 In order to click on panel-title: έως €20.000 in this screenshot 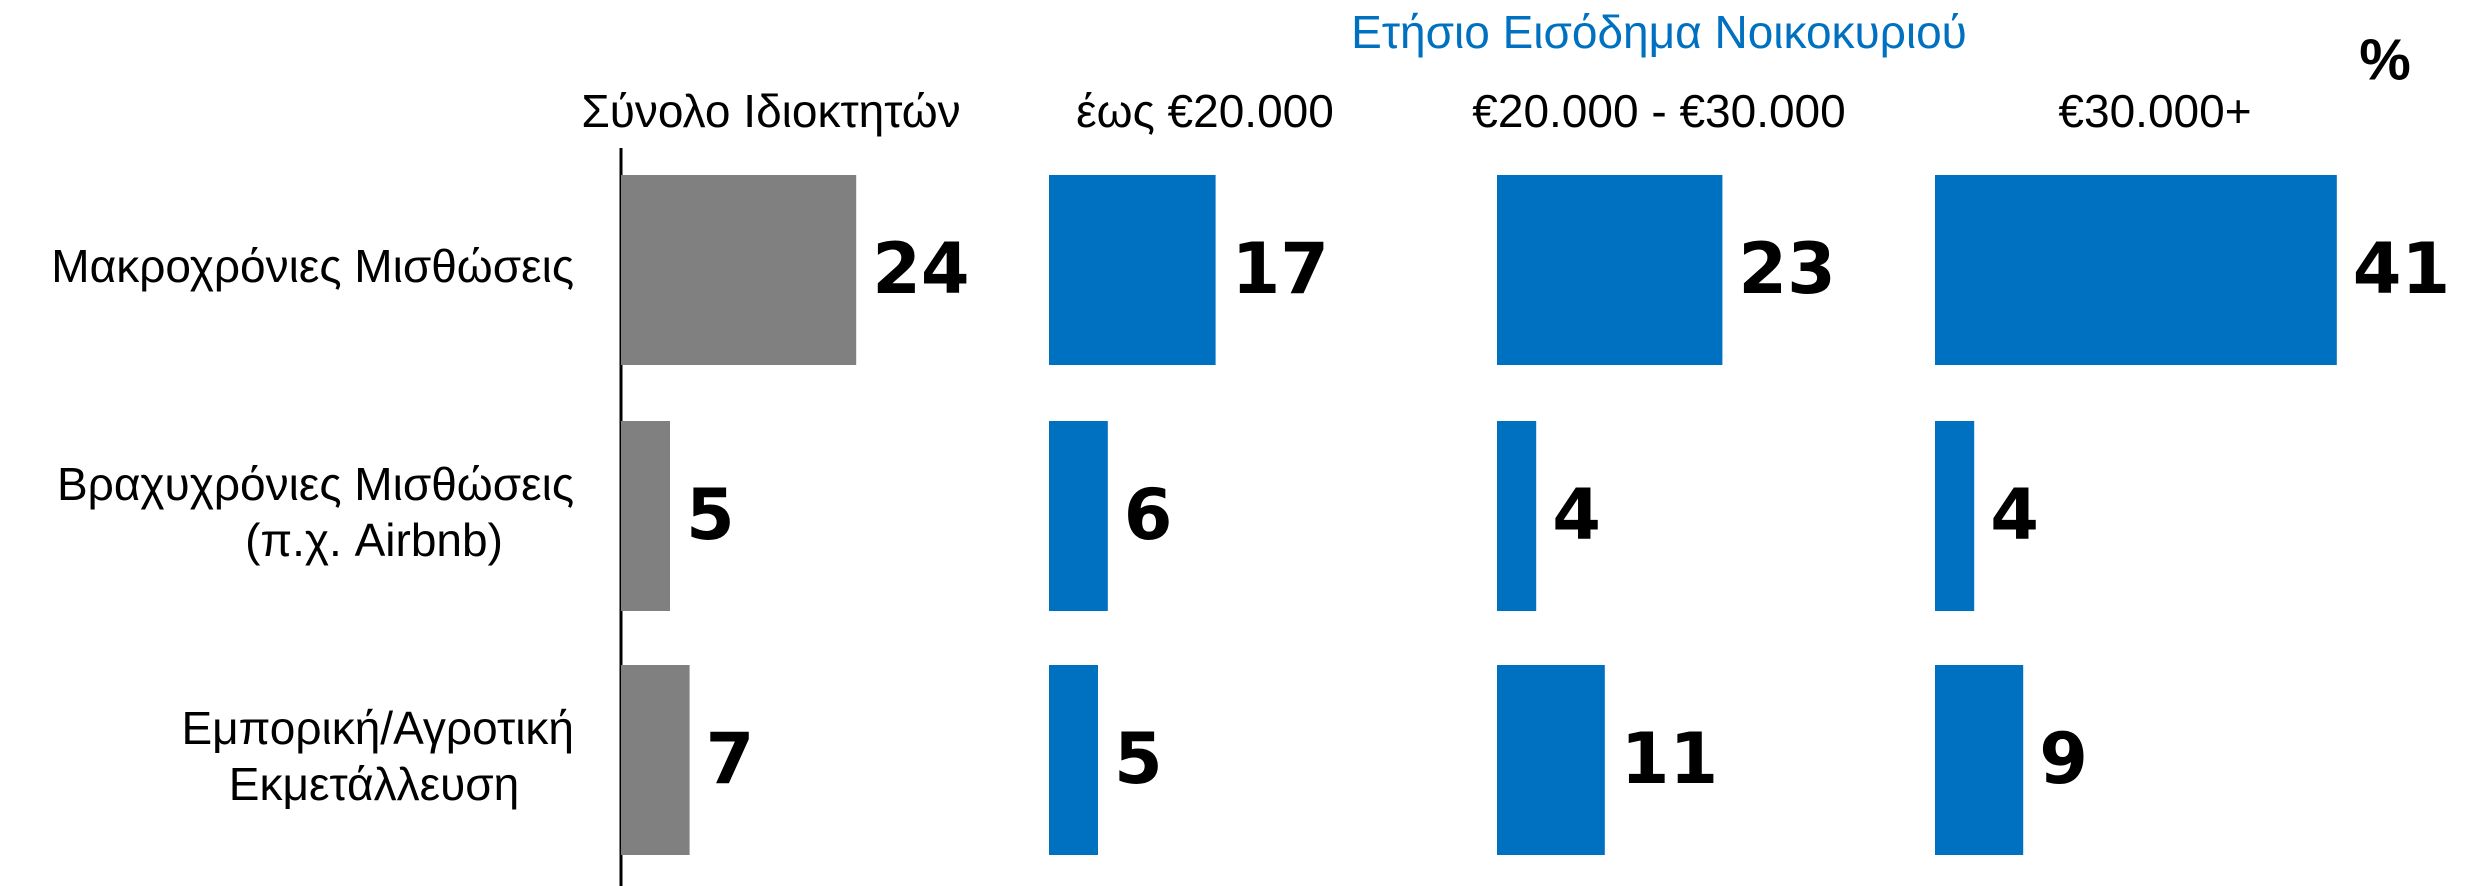, I will do `click(1205, 111)`.